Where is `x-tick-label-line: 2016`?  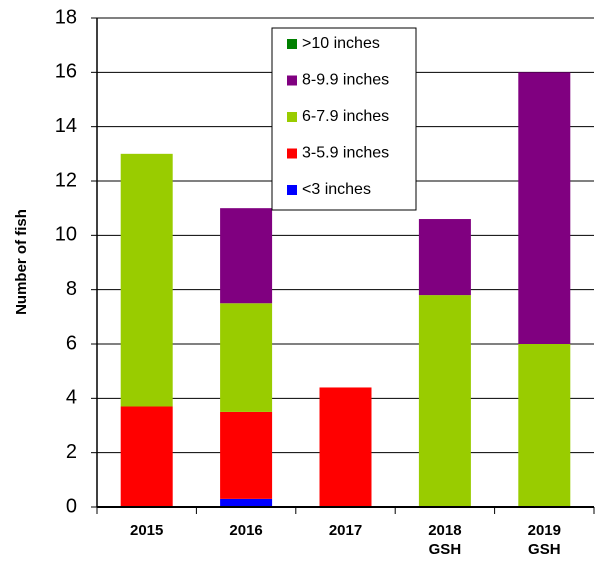
x-tick-label-line: 2016 is located at coordinates (245, 530).